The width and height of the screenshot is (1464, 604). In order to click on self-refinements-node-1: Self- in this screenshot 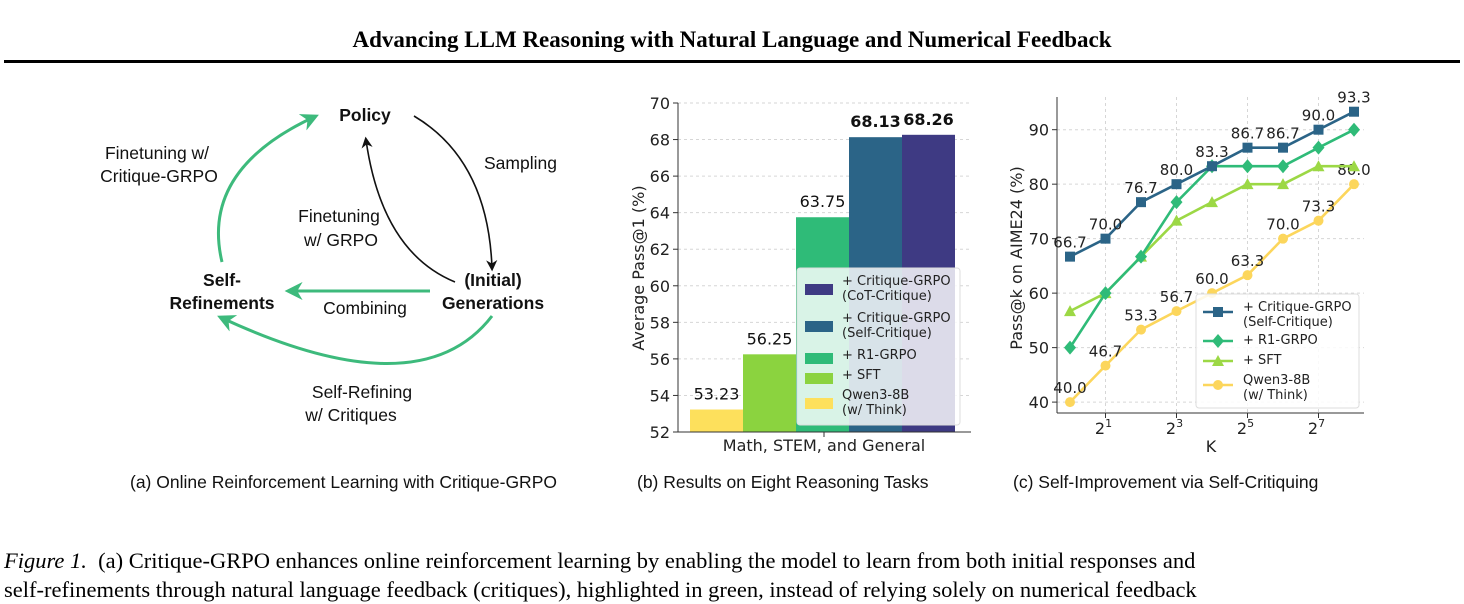, I will do `click(222, 280)`.